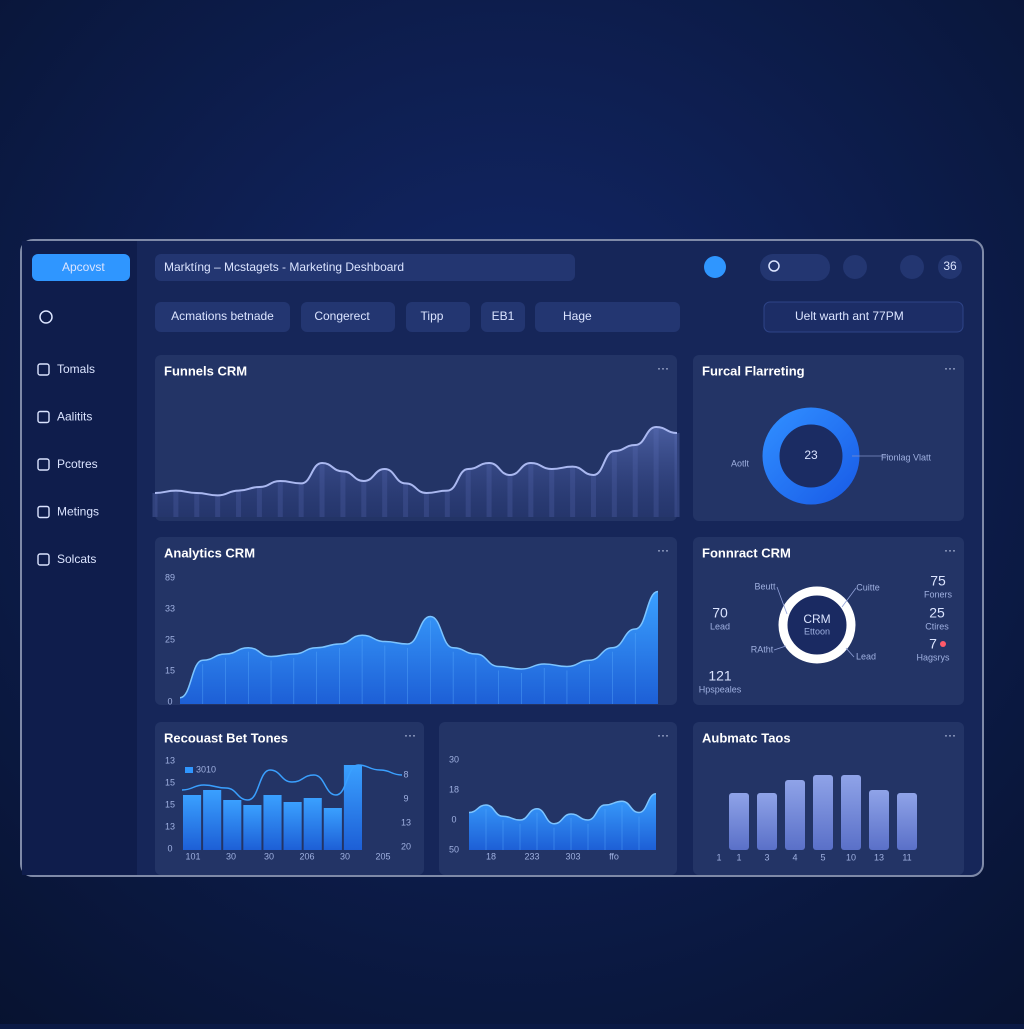 This screenshot has height=1029, width=1024. Describe the element at coordinates (205, 370) in the screenshot. I see `panel-title: Funnels CRM` at that location.